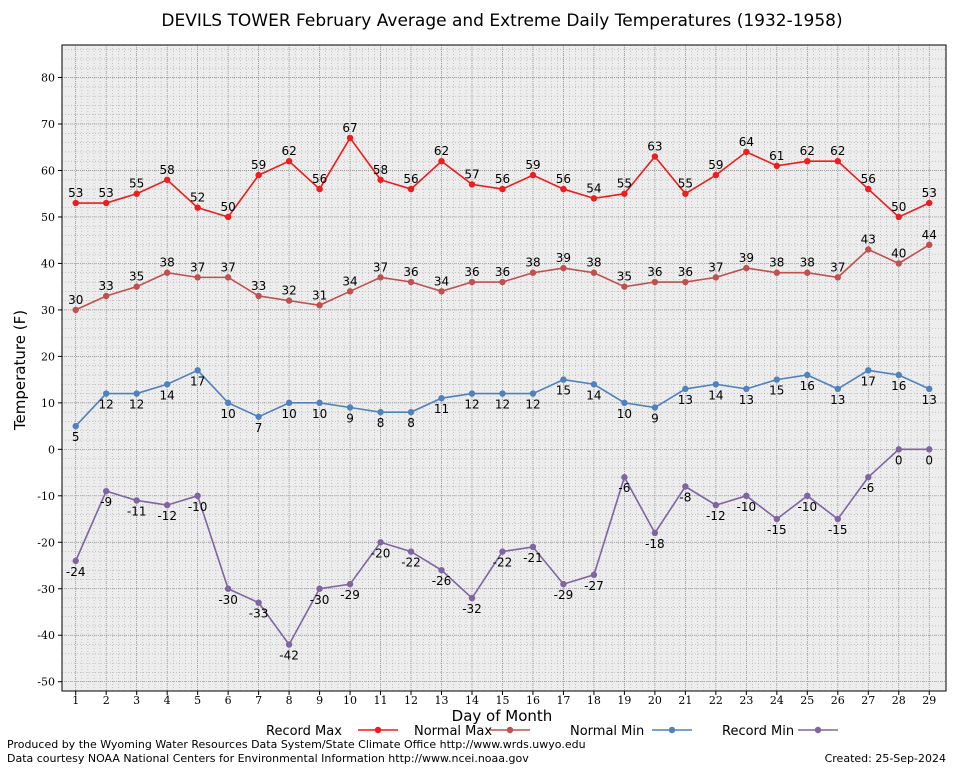  What do you see at coordinates (48, 124) in the screenshot?
I see `y-tick-label: 70` at bounding box center [48, 124].